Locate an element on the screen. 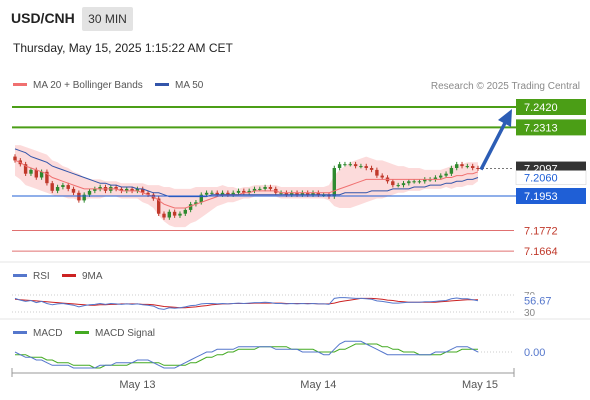  macd-signal-line is located at coordinates (246, 356).